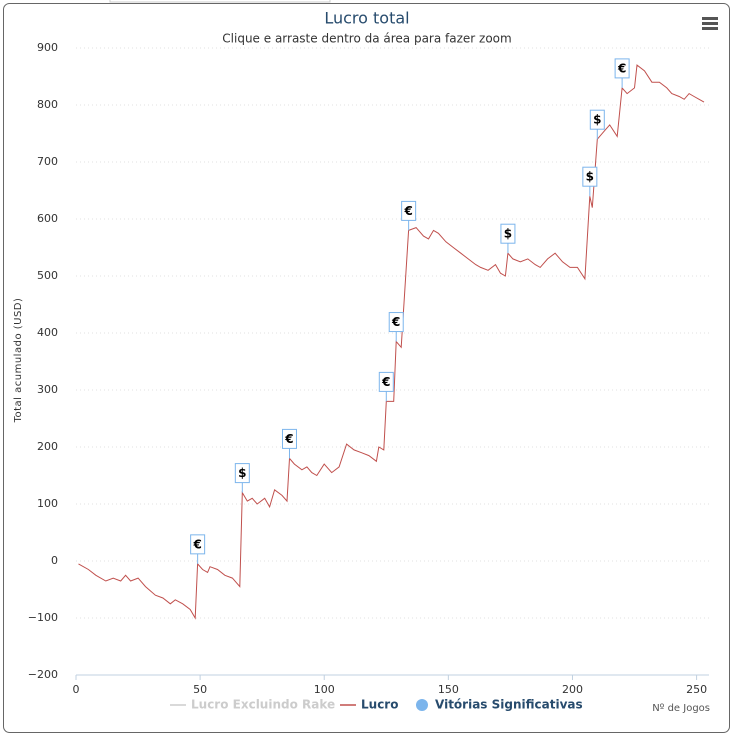 This screenshot has height=742, width=734. What do you see at coordinates (47, 47) in the screenshot?
I see `y-tick-label: 900` at bounding box center [47, 47].